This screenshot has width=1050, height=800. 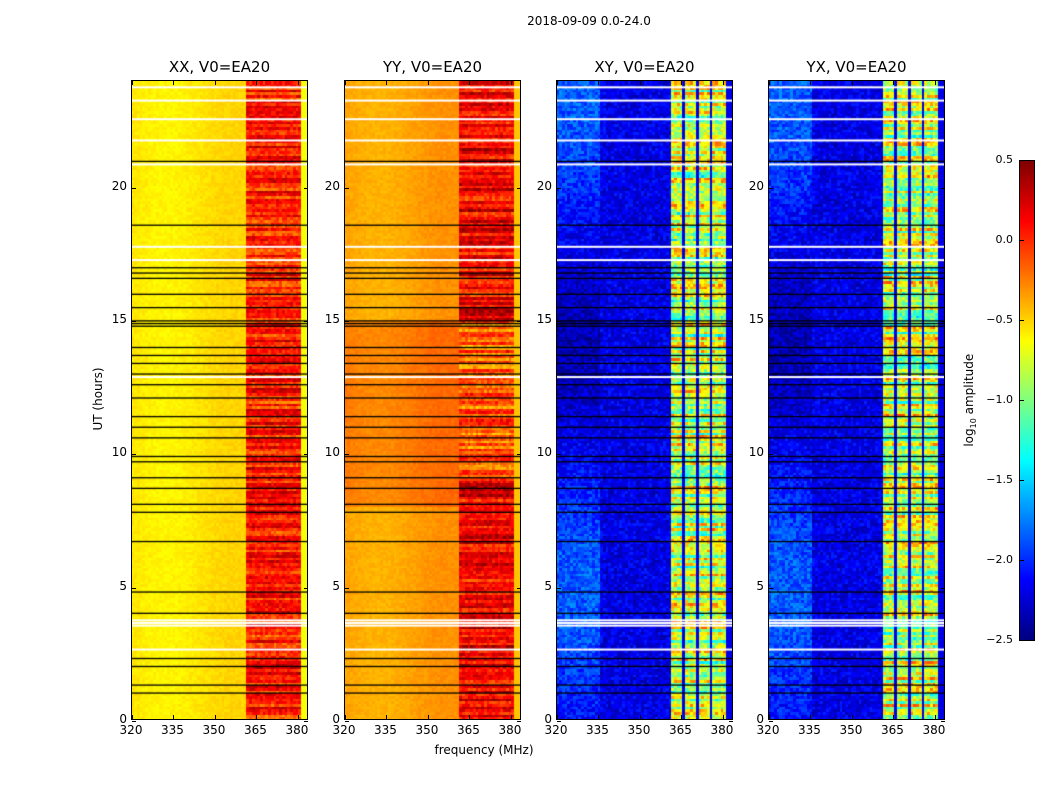 What do you see at coordinates (432, 67) in the screenshot?
I see `panel-title: YY, V0=EA20` at bounding box center [432, 67].